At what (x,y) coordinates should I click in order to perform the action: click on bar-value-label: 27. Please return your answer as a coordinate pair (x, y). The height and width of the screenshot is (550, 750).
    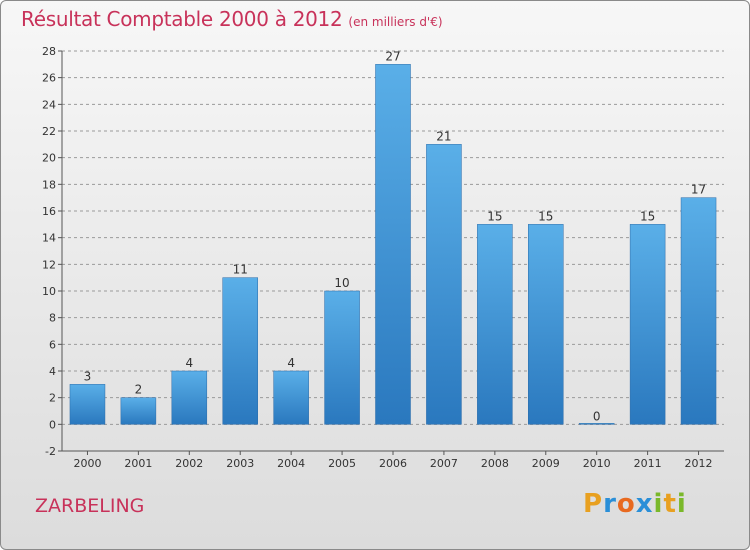
    Looking at the image, I should click on (392, 56).